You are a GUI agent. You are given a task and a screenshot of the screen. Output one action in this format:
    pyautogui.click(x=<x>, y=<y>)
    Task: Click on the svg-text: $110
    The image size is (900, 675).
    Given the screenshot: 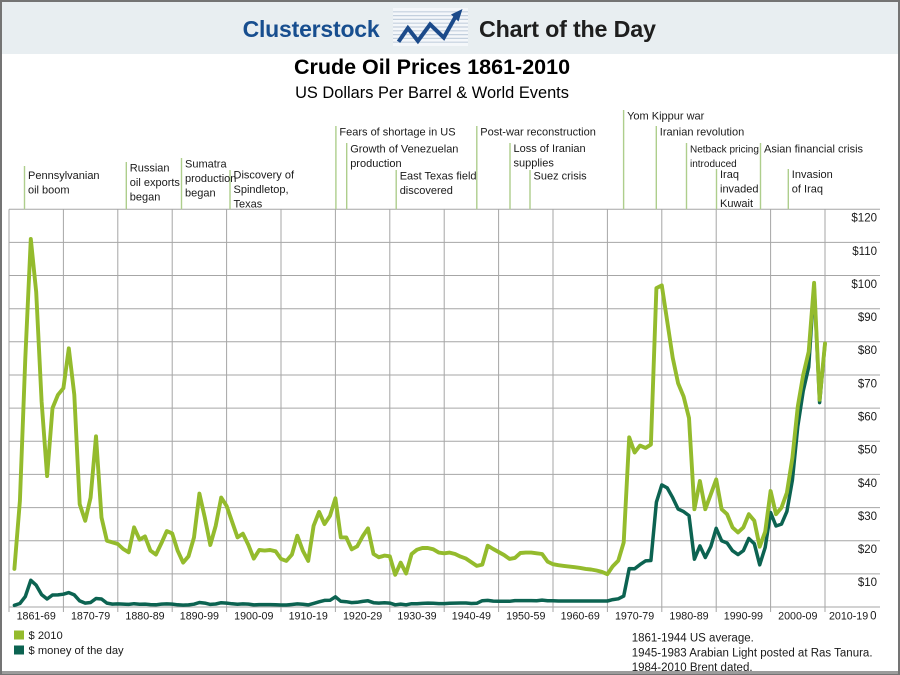 What is the action you would take?
    pyautogui.click(x=864, y=252)
    